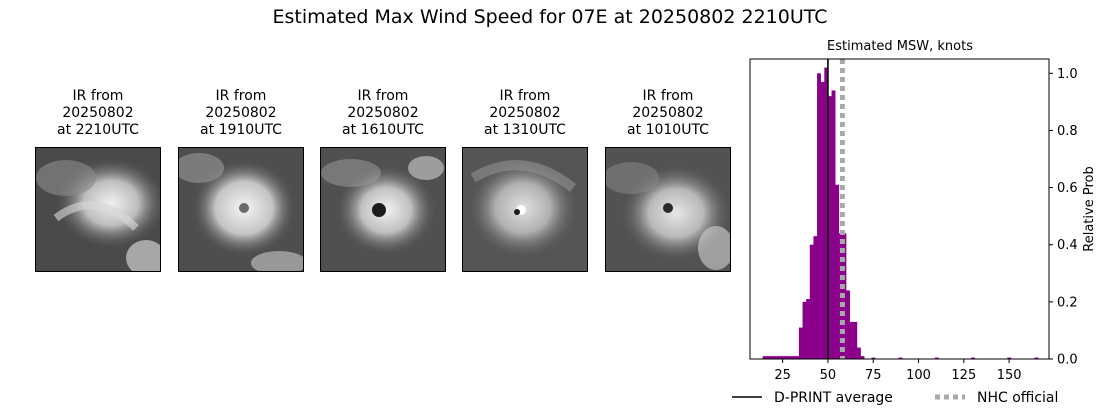 This screenshot has height=409, width=1100. I want to click on ir-panel-title: IR from 20250802 at 1910UTC, so click(241, 113).